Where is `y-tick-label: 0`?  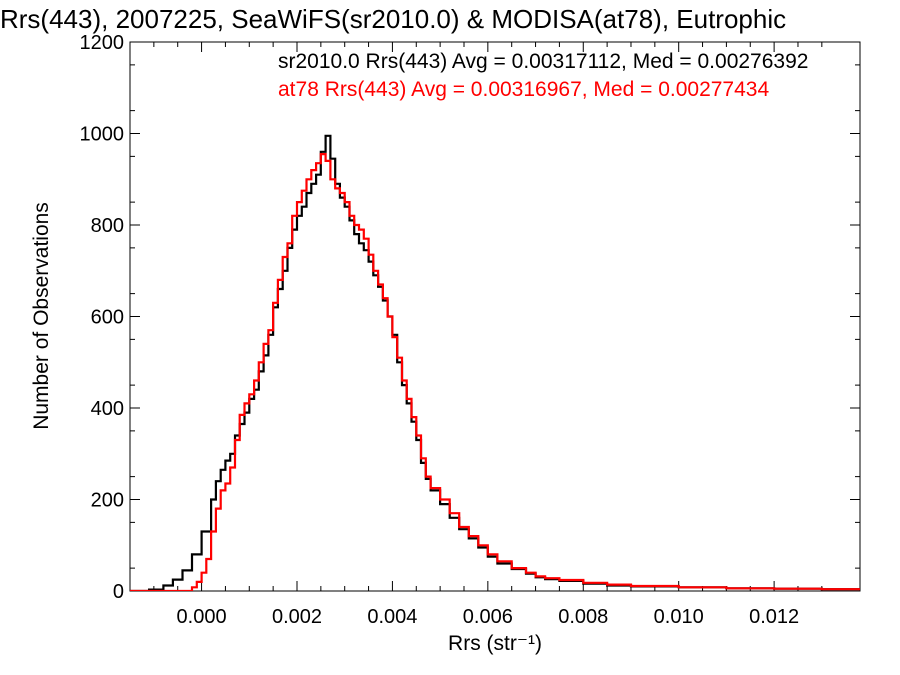 y-tick-label: 0 is located at coordinates (118, 592).